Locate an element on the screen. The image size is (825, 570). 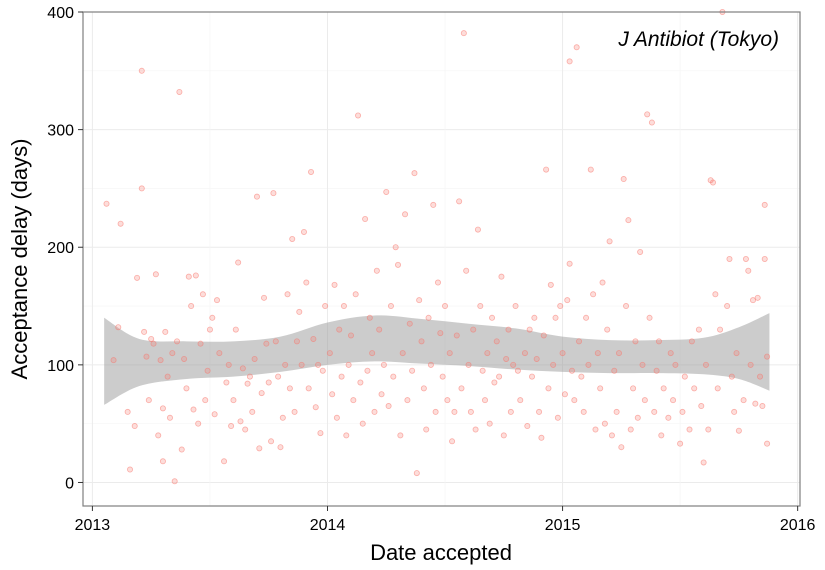
y-tick-label: 100 is located at coordinates (60, 366).